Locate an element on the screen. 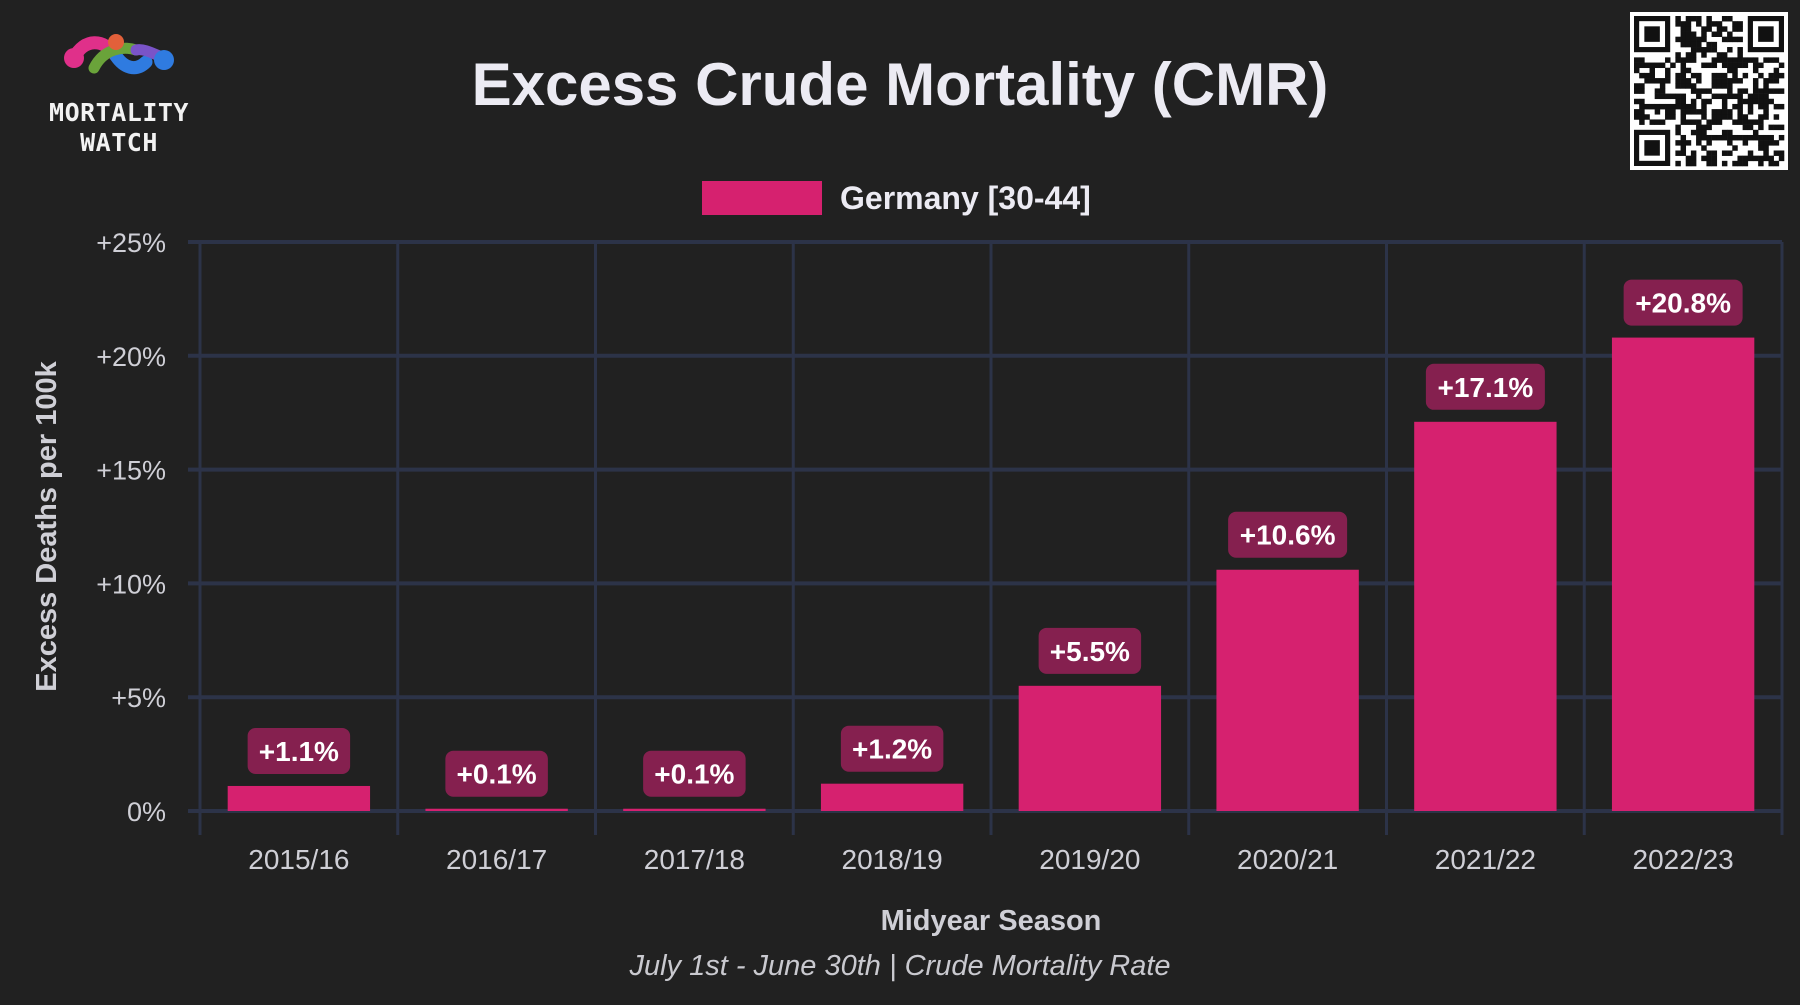  x-tick-label: 2015/16 is located at coordinates (298, 859).